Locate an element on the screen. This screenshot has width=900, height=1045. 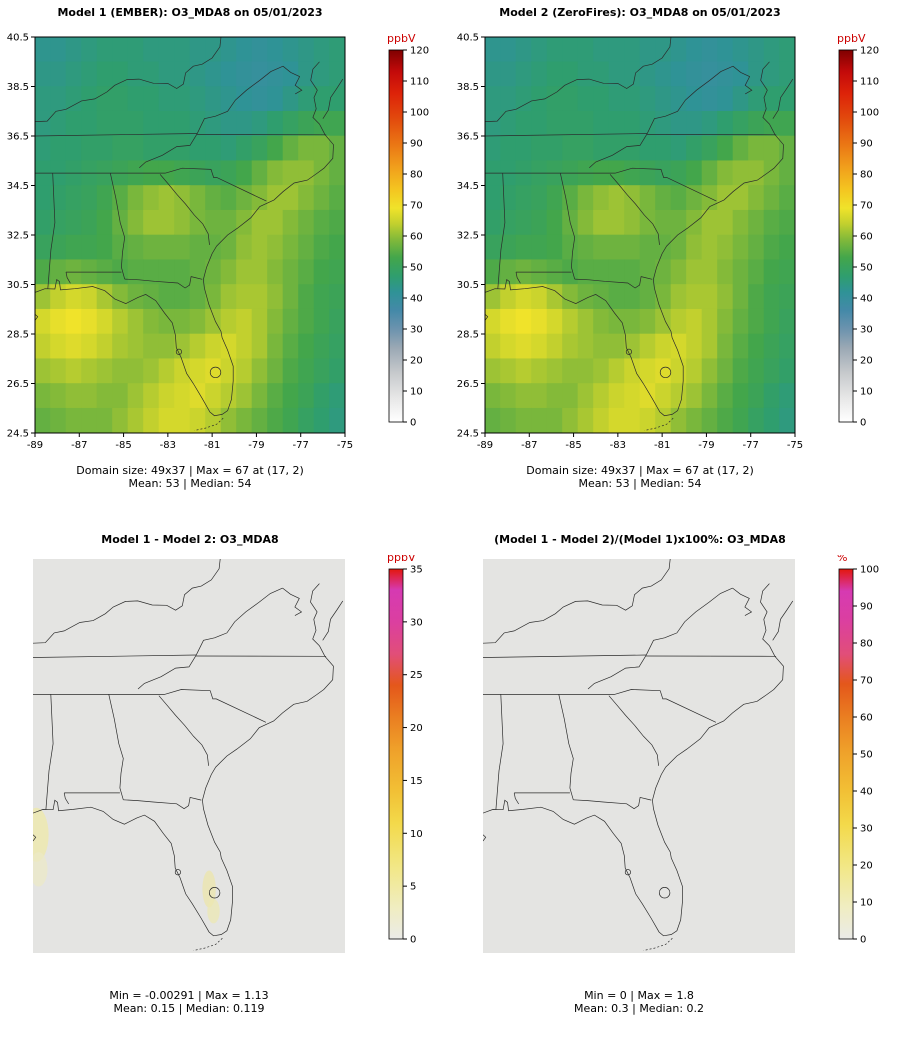
x-tick-label: -85 is located at coordinates (573, 445).